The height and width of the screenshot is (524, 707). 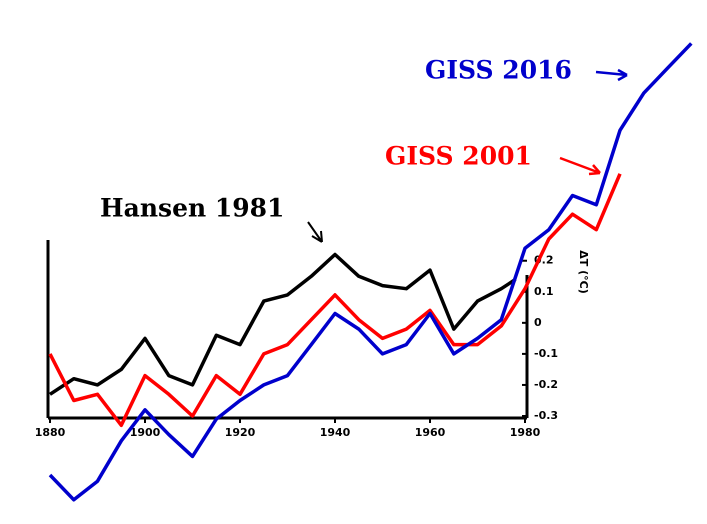 What do you see at coordinates (544, 291) in the screenshot?
I see `y-tick-label: 0.1` at bounding box center [544, 291].